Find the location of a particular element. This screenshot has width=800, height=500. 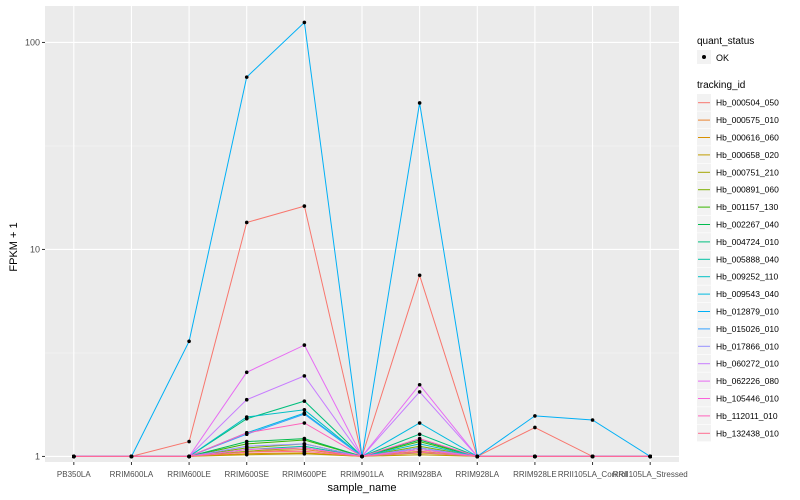

shape-legend-title: quant_status is located at coordinates (725, 41).